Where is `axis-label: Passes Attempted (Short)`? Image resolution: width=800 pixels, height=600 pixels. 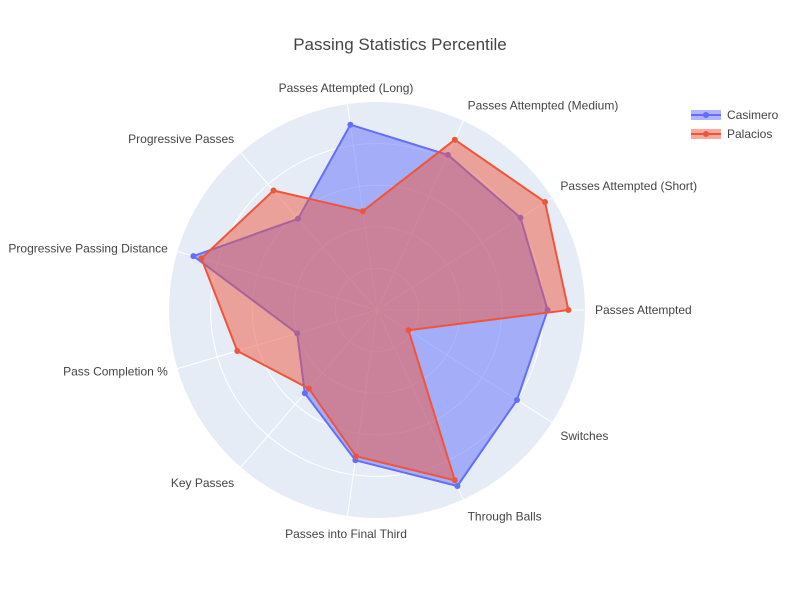 axis-label: Passes Attempted (Short) is located at coordinates (628, 186).